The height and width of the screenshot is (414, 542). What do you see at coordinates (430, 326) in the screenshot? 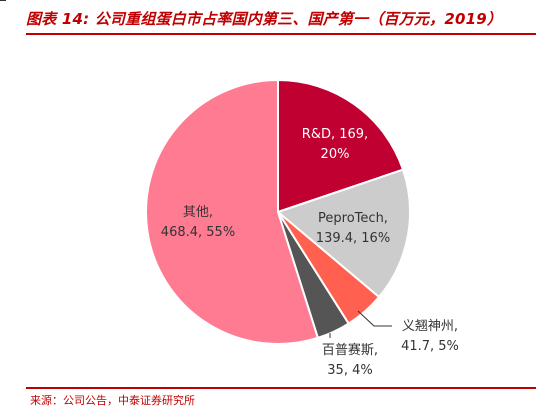
I see `data-label-3-line-1: 义翘神州,` at bounding box center [430, 326].